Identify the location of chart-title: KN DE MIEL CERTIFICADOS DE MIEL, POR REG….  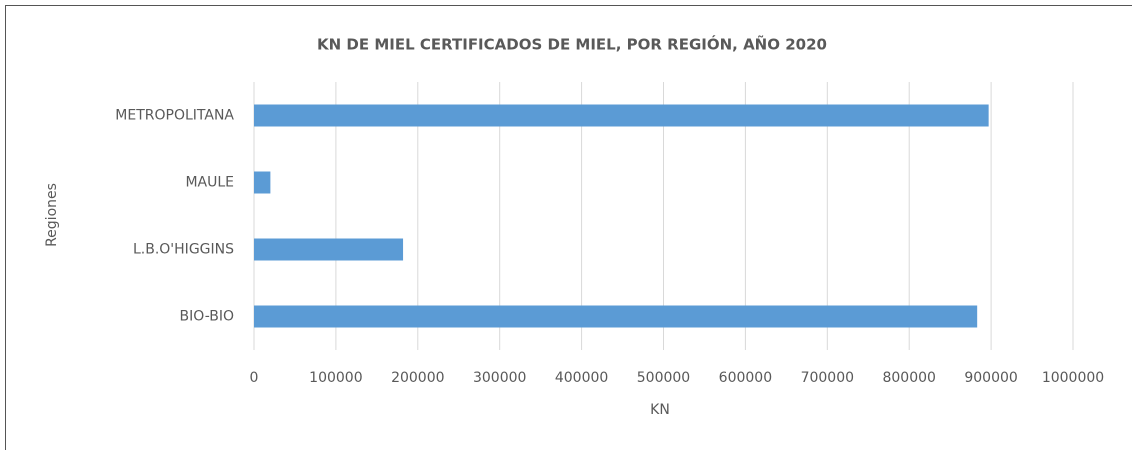
(572, 44).